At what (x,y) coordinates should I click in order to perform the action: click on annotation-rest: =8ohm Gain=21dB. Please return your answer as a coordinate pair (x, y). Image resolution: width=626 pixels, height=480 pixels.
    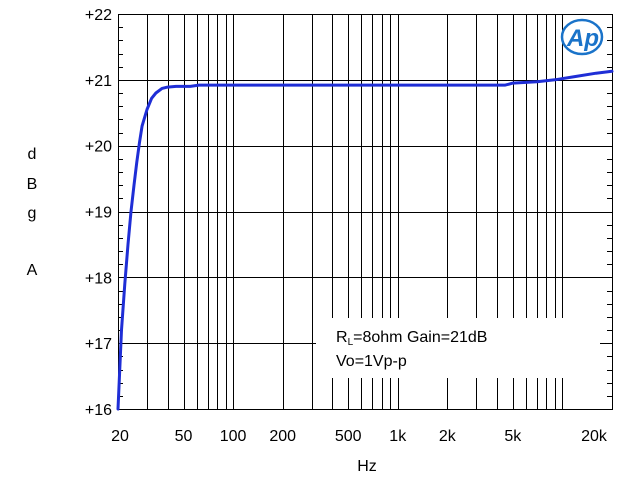
    Looking at the image, I should click on (420, 337).